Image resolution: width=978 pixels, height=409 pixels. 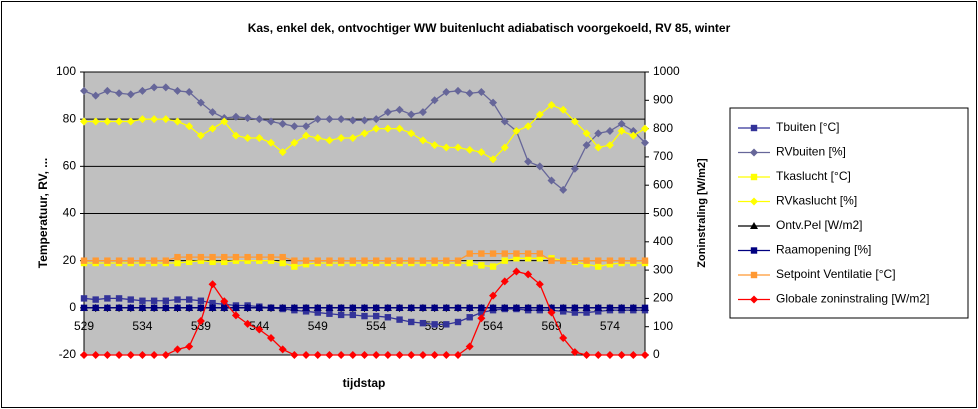 I want to click on y-tick-label: 0, so click(x=72, y=307).